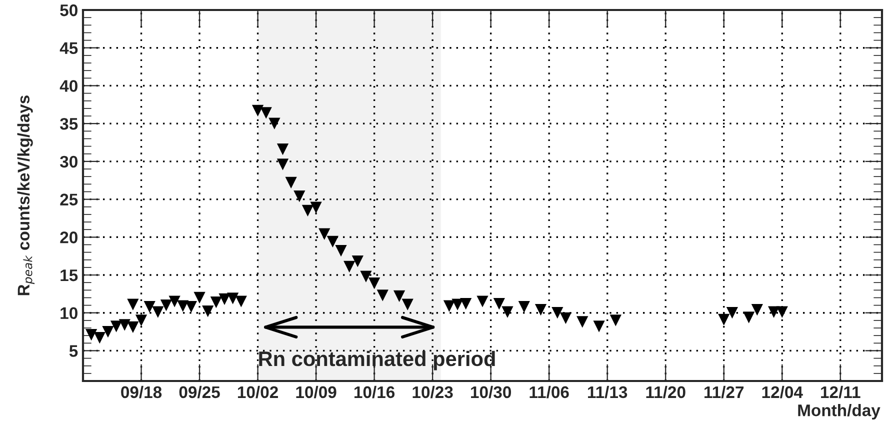  I want to click on y-tick-label: 45, so click(69, 48).